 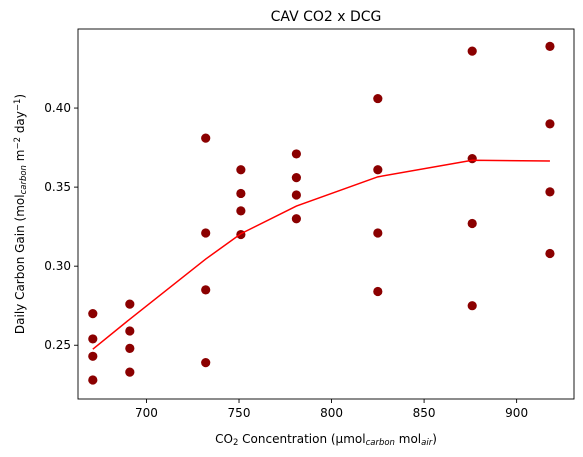 What do you see at coordinates (239, 413) in the screenshot?
I see `x-tick-label: 750` at bounding box center [239, 413].